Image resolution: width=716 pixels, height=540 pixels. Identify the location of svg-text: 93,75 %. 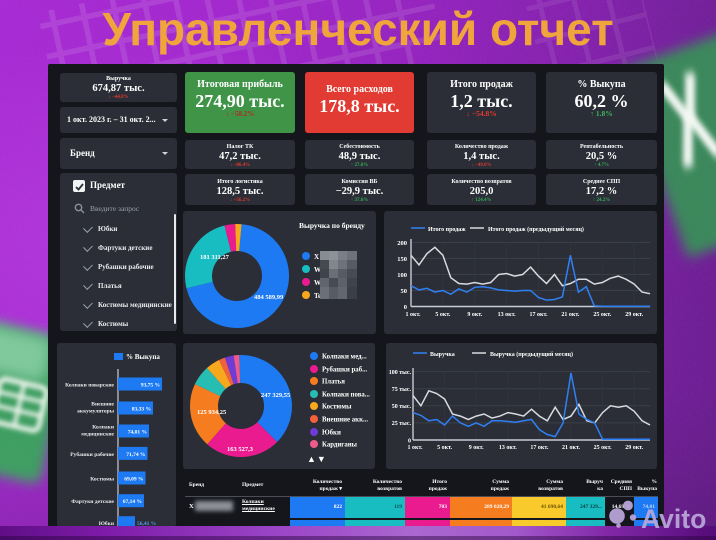
(150, 386).